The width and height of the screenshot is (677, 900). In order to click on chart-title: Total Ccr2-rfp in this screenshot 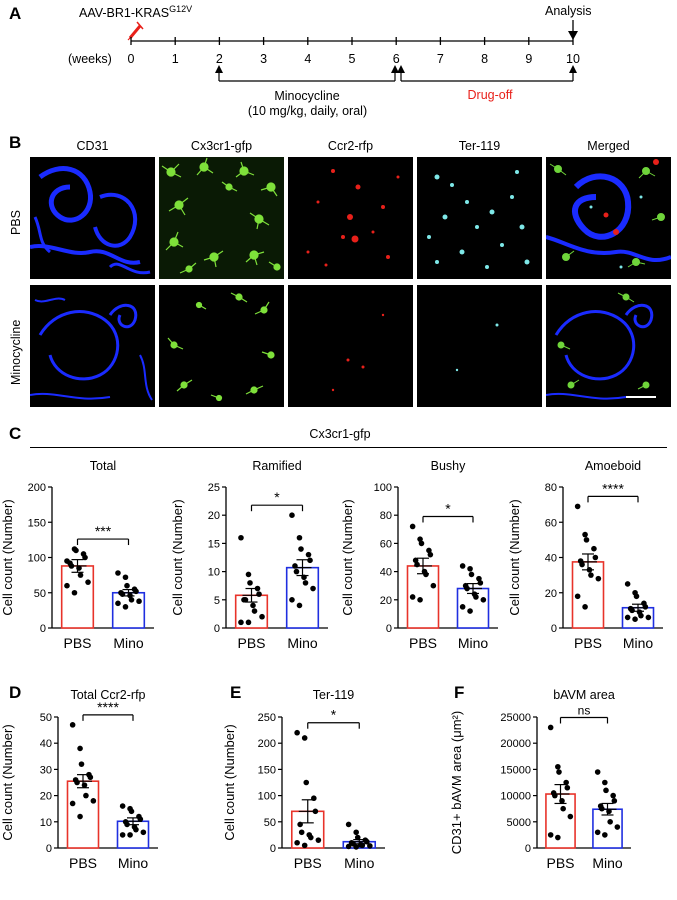, I will do `click(107, 695)`.